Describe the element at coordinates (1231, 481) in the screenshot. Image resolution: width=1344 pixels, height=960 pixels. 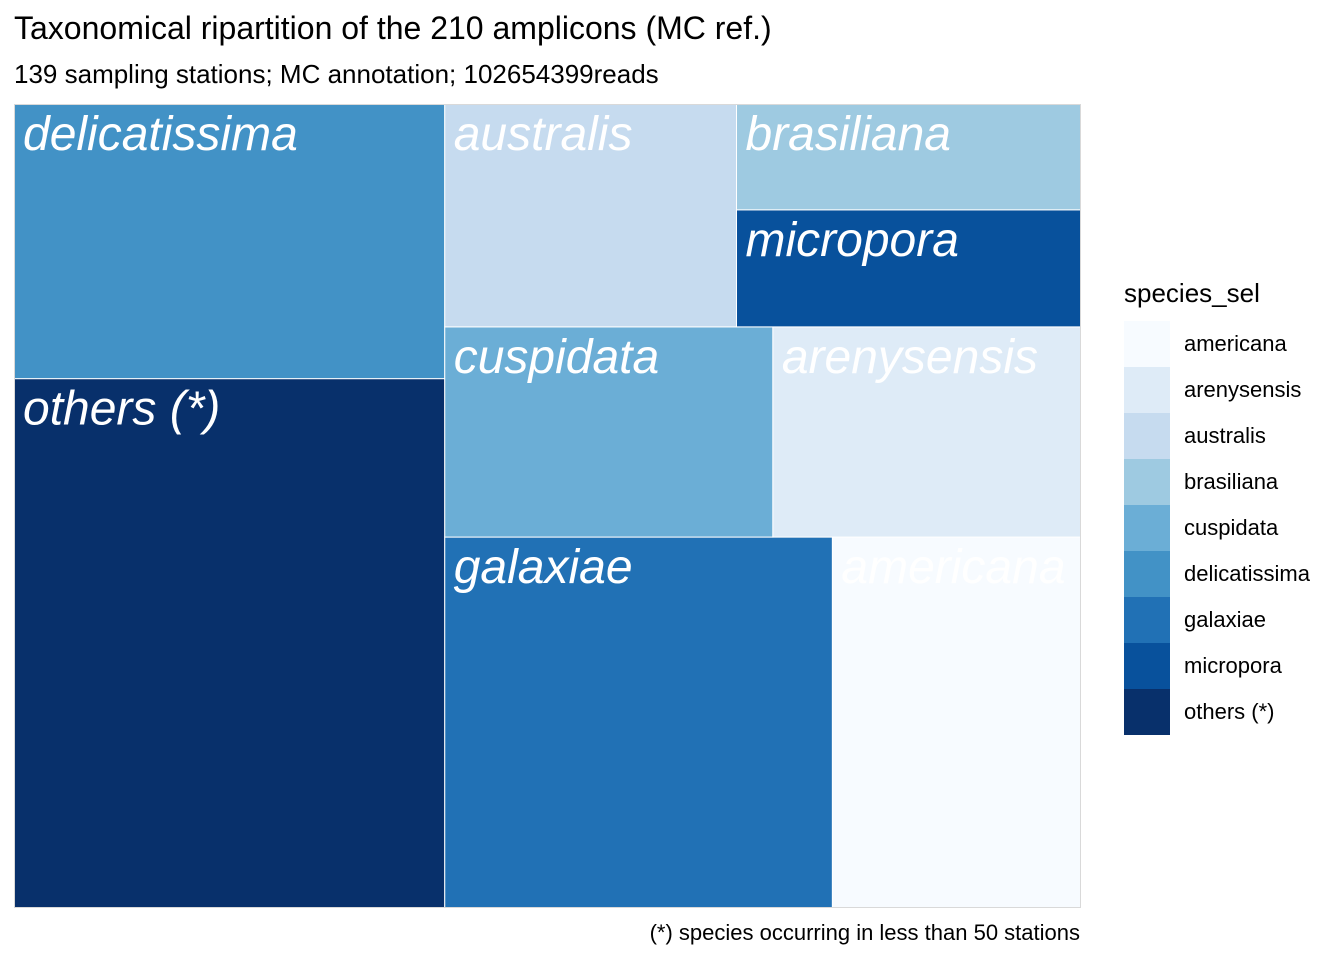
I see `legend-entry-label: brasiliana` at that location.